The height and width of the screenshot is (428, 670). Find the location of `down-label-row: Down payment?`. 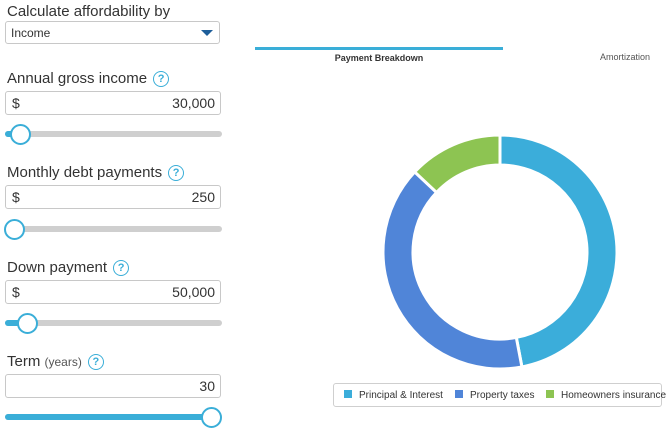

down-label-row: Down payment? is located at coordinates (68, 267).